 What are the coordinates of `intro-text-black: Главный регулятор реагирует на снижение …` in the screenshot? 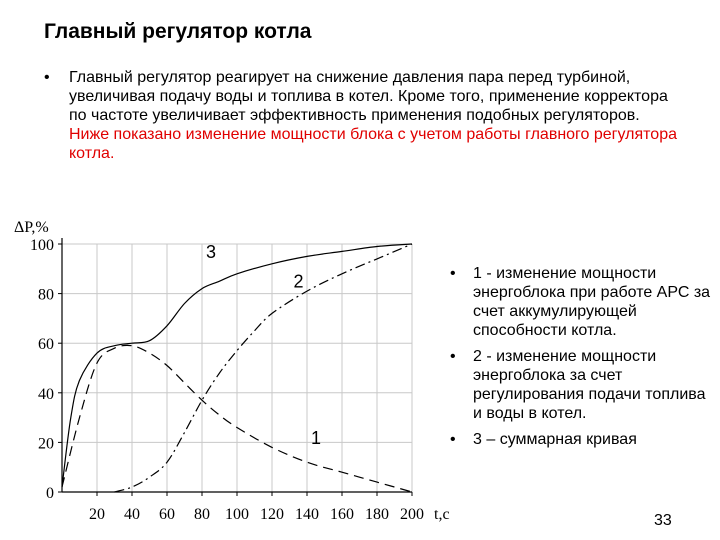 It's located at (368, 96).